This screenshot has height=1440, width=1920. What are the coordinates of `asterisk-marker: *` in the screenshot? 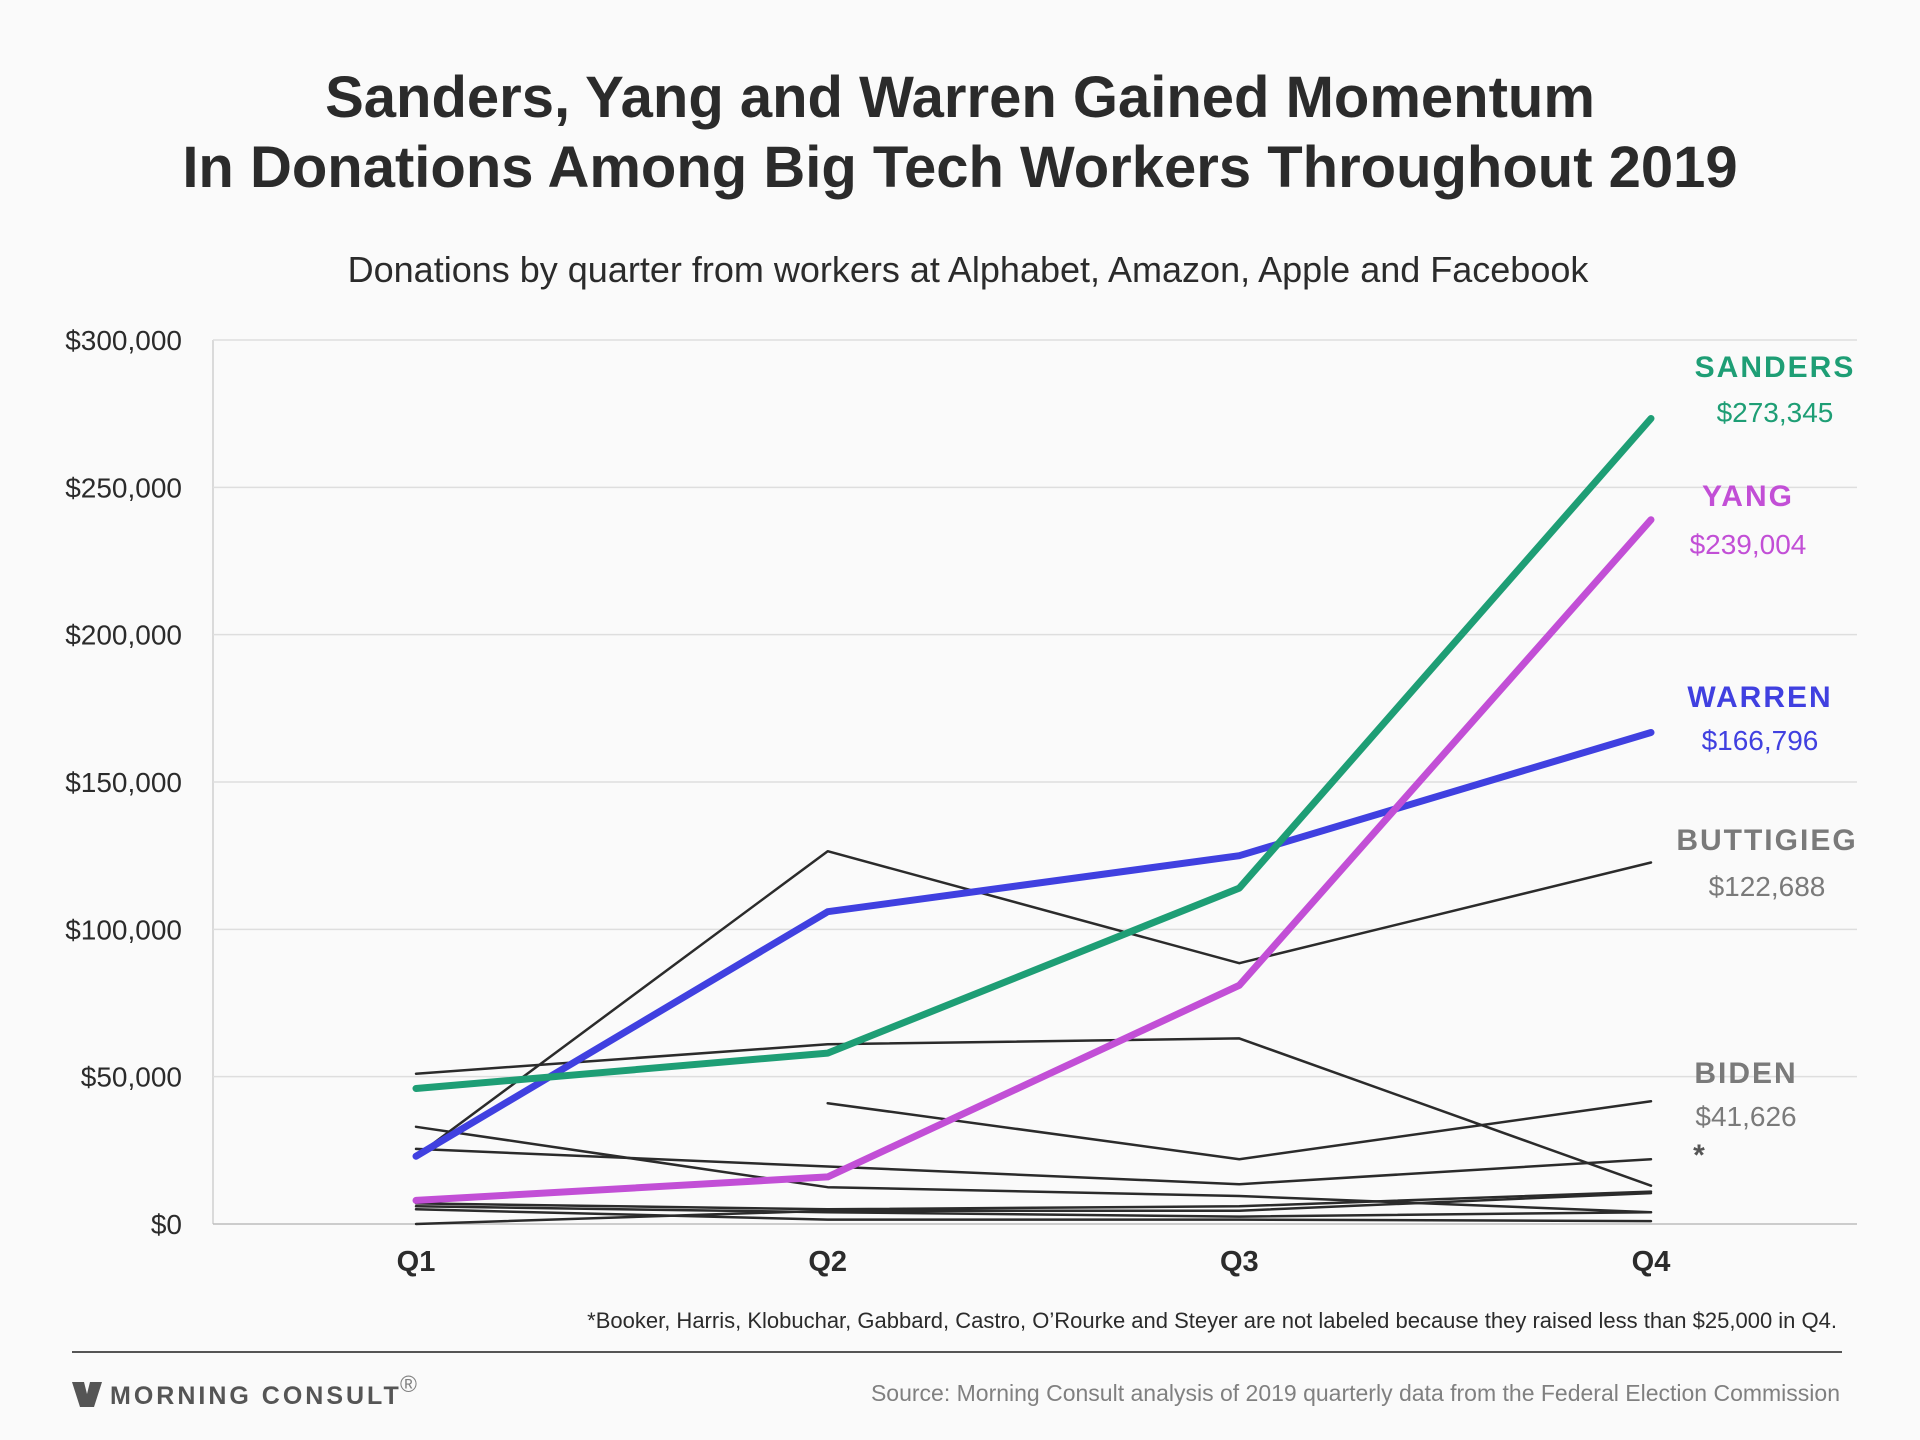 It's located at (1700, 1155).